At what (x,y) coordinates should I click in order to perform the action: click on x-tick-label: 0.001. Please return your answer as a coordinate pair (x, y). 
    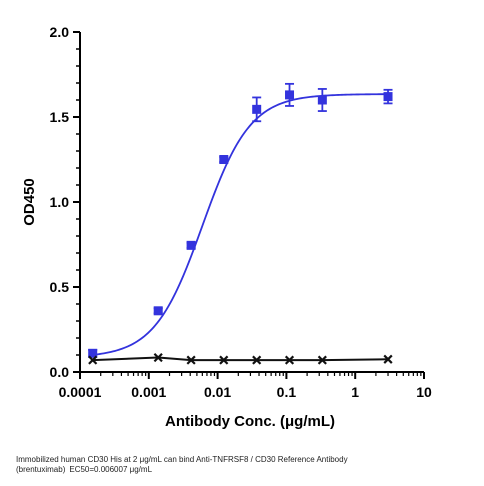
    Looking at the image, I should click on (148, 392).